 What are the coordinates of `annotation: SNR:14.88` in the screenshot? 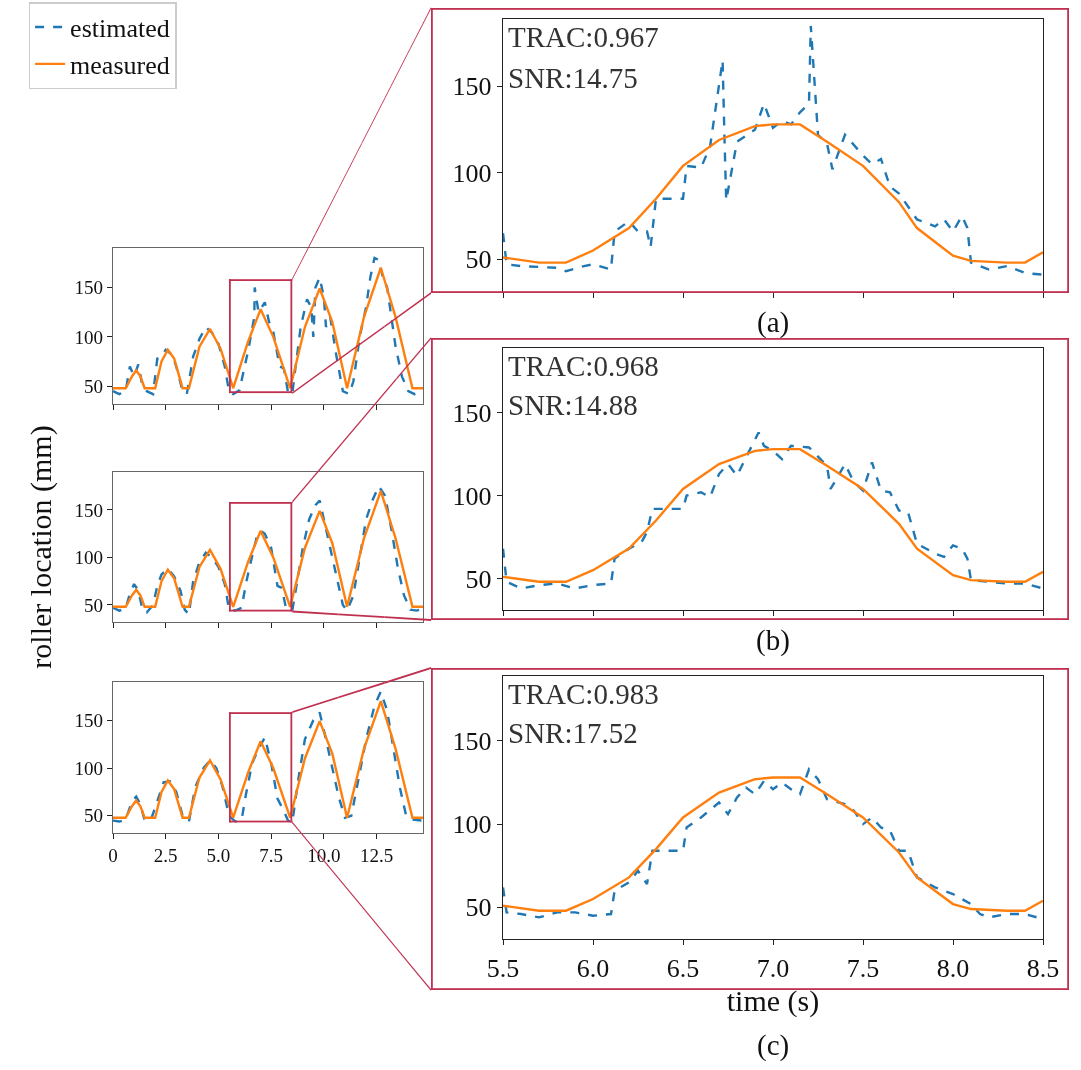 It's located at (573, 405).